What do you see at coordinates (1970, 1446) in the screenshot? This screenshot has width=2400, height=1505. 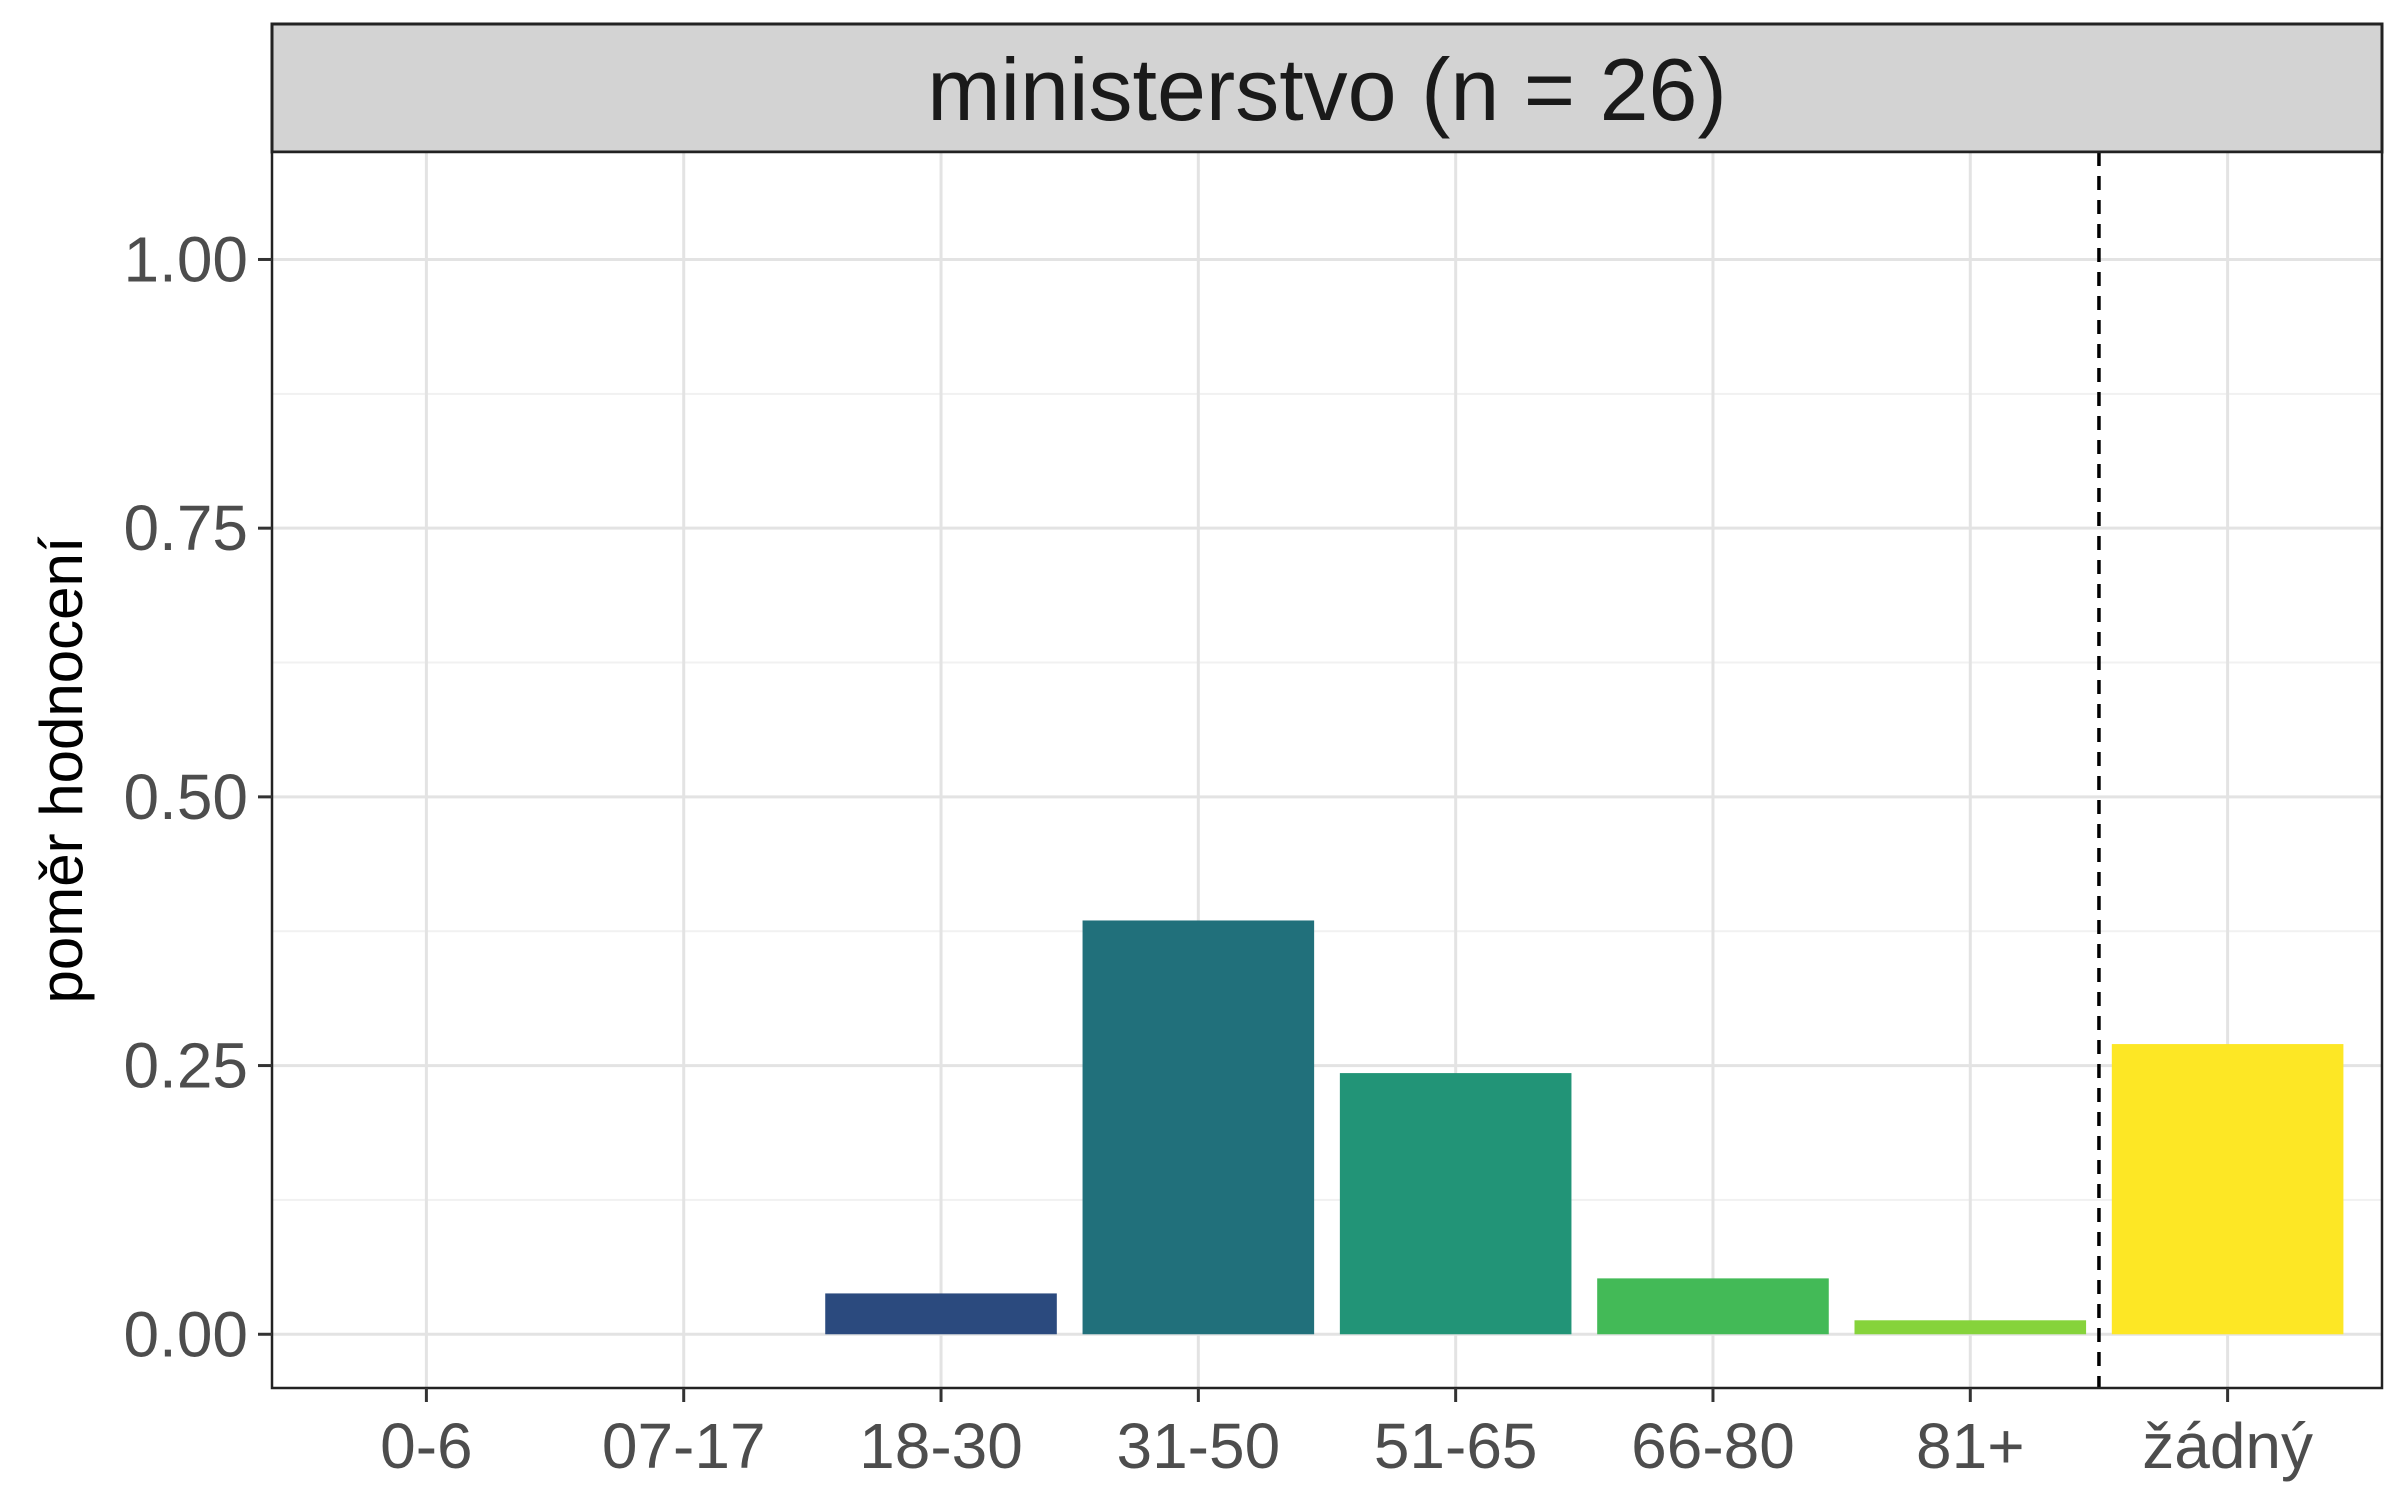 I see `x-tick-label: 81+` at bounding box center [1970, 1446].